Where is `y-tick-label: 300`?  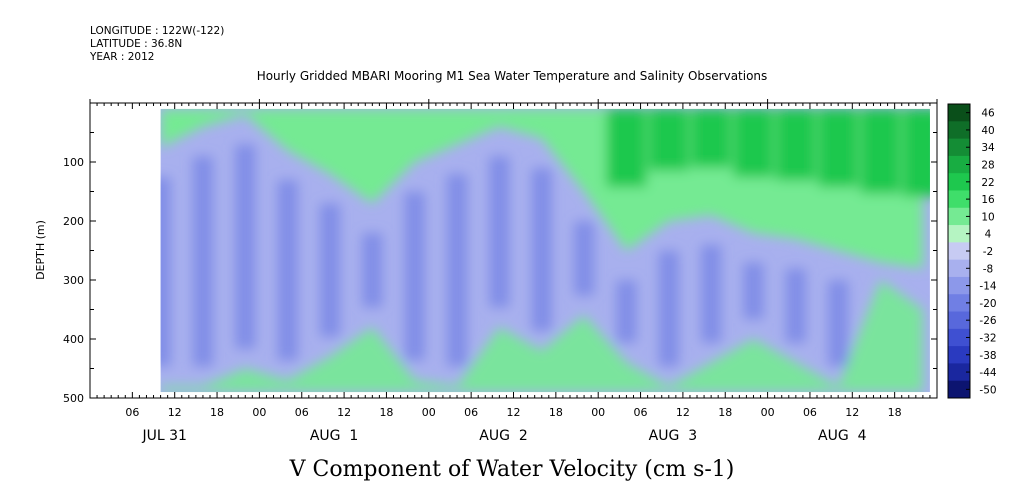 y-tick-label: 300 is located at coordinates (73, 280).